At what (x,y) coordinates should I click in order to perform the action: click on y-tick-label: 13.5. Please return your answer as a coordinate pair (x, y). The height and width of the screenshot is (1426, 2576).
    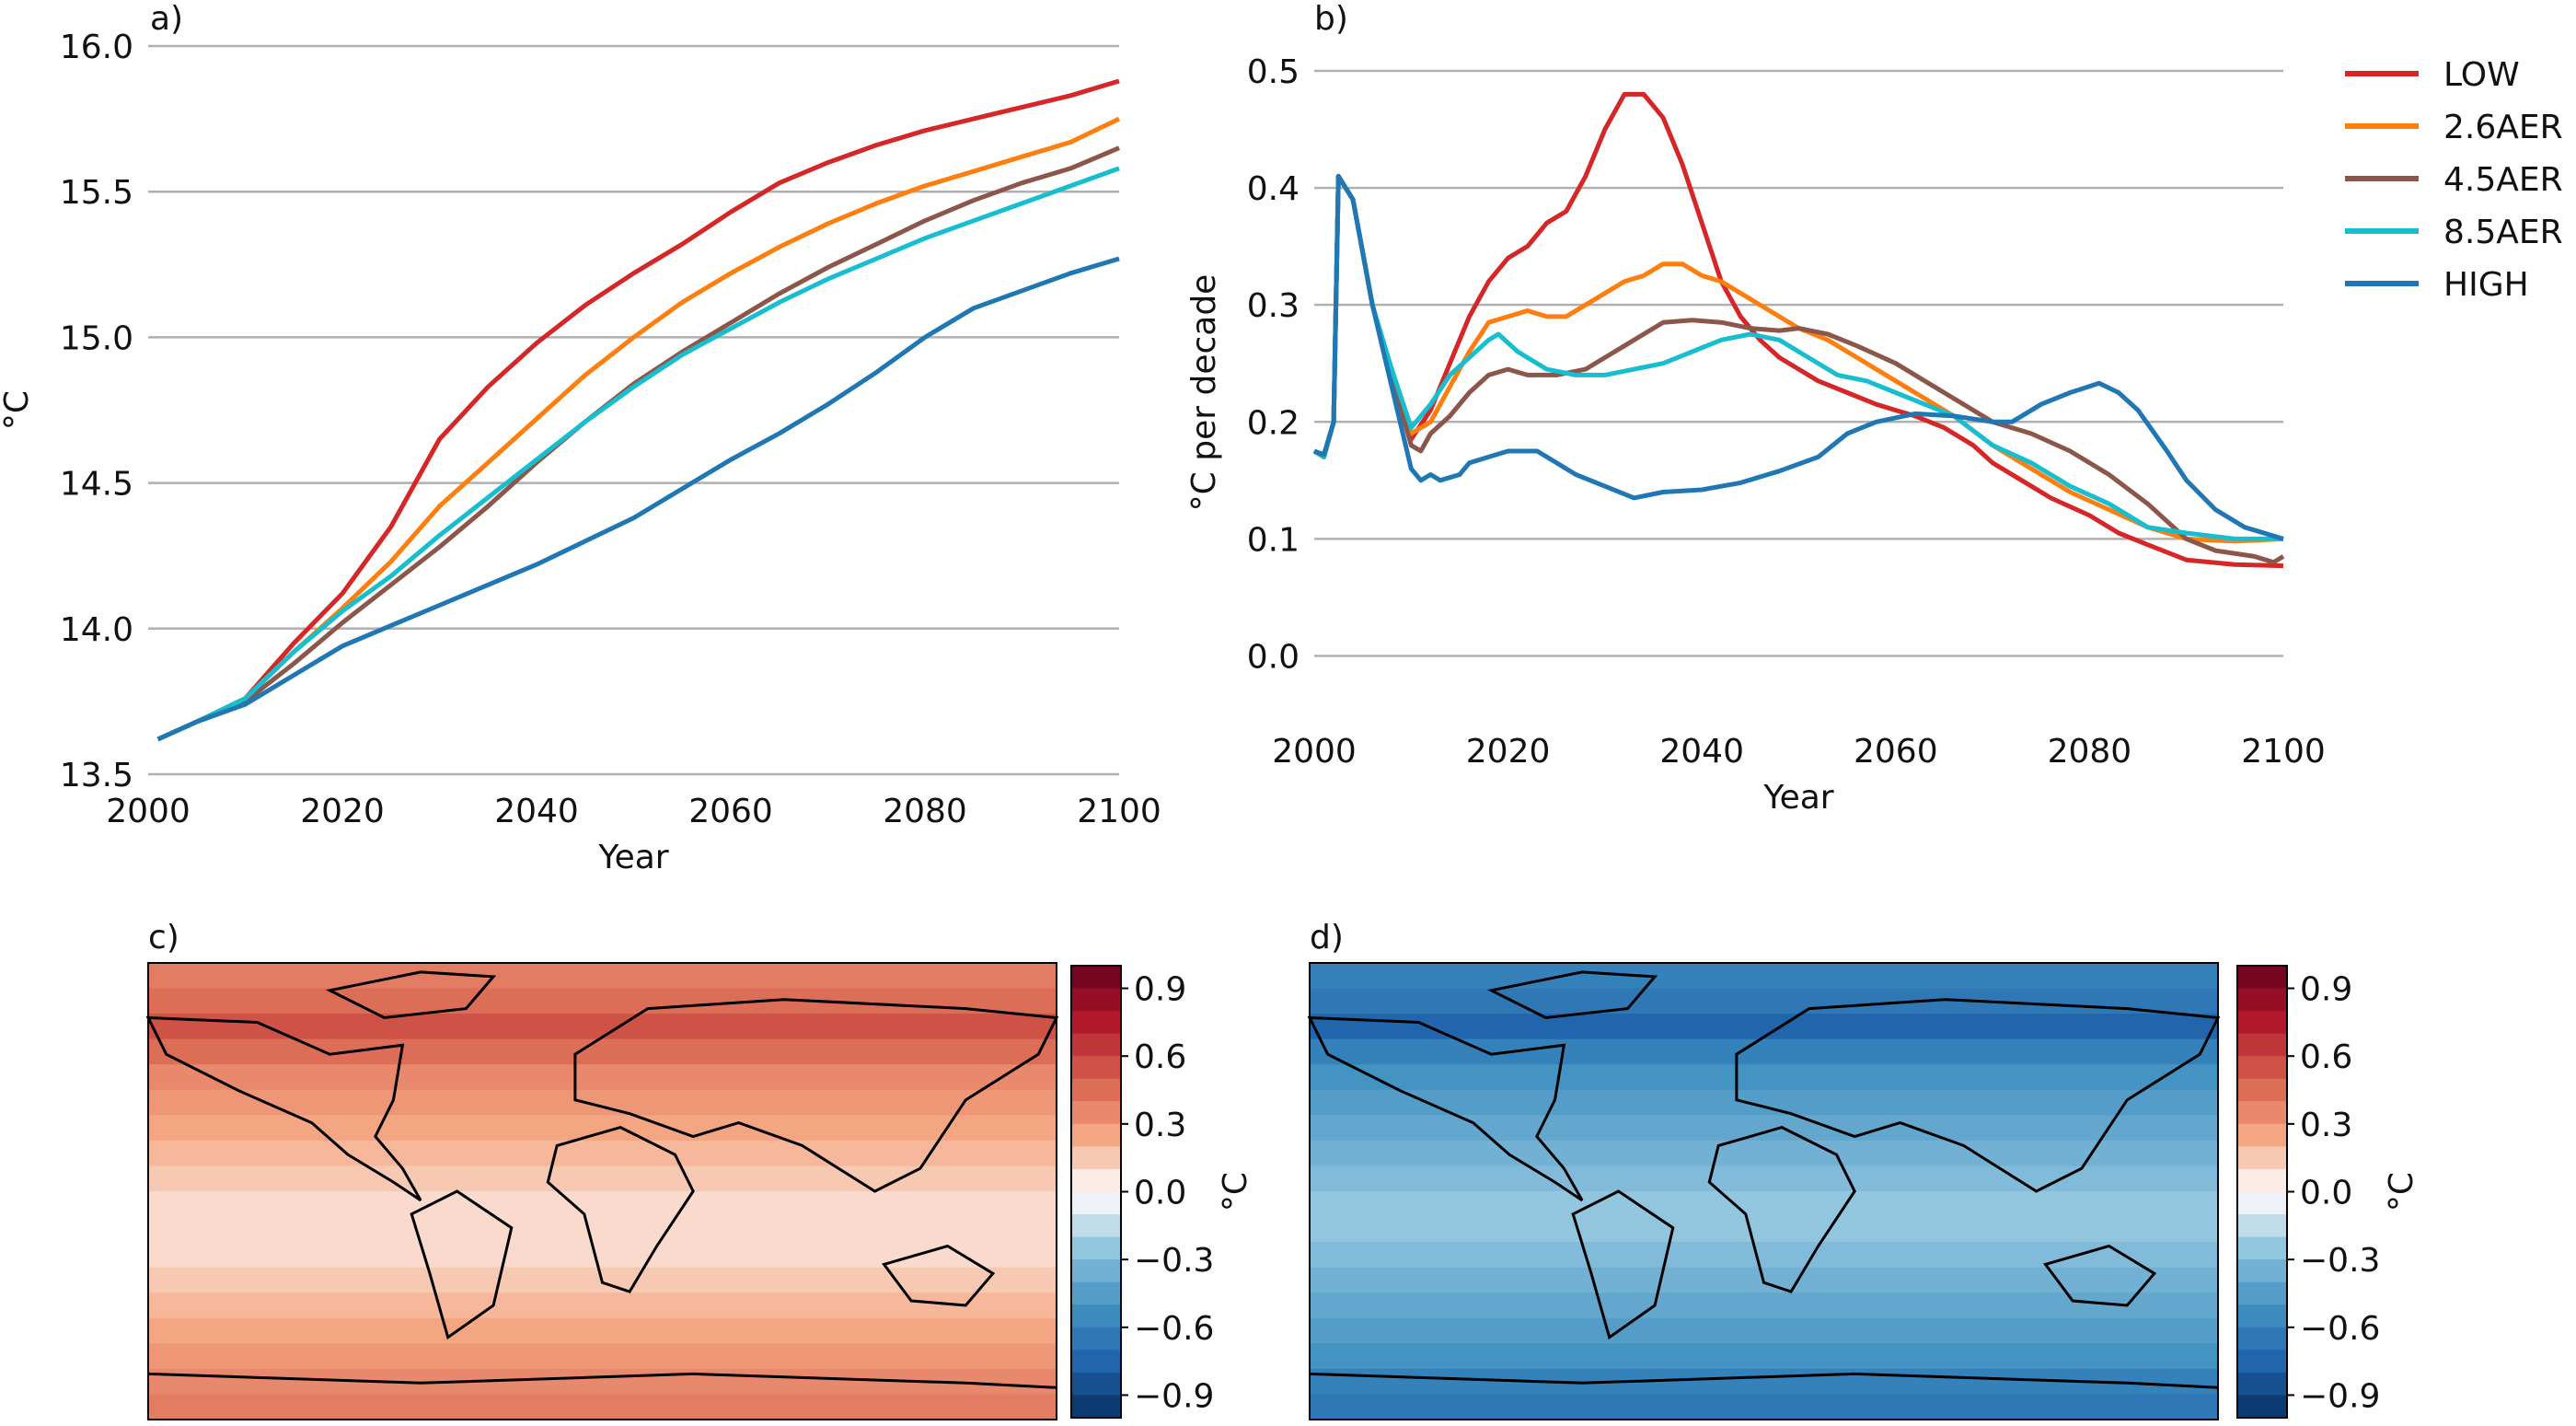
    Looking at the image, I should click on (96, 775).